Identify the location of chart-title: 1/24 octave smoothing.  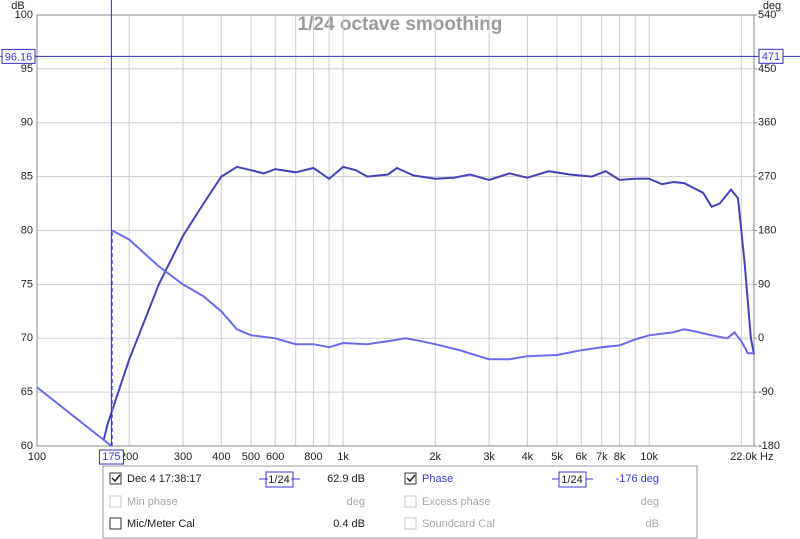
(400, 24).